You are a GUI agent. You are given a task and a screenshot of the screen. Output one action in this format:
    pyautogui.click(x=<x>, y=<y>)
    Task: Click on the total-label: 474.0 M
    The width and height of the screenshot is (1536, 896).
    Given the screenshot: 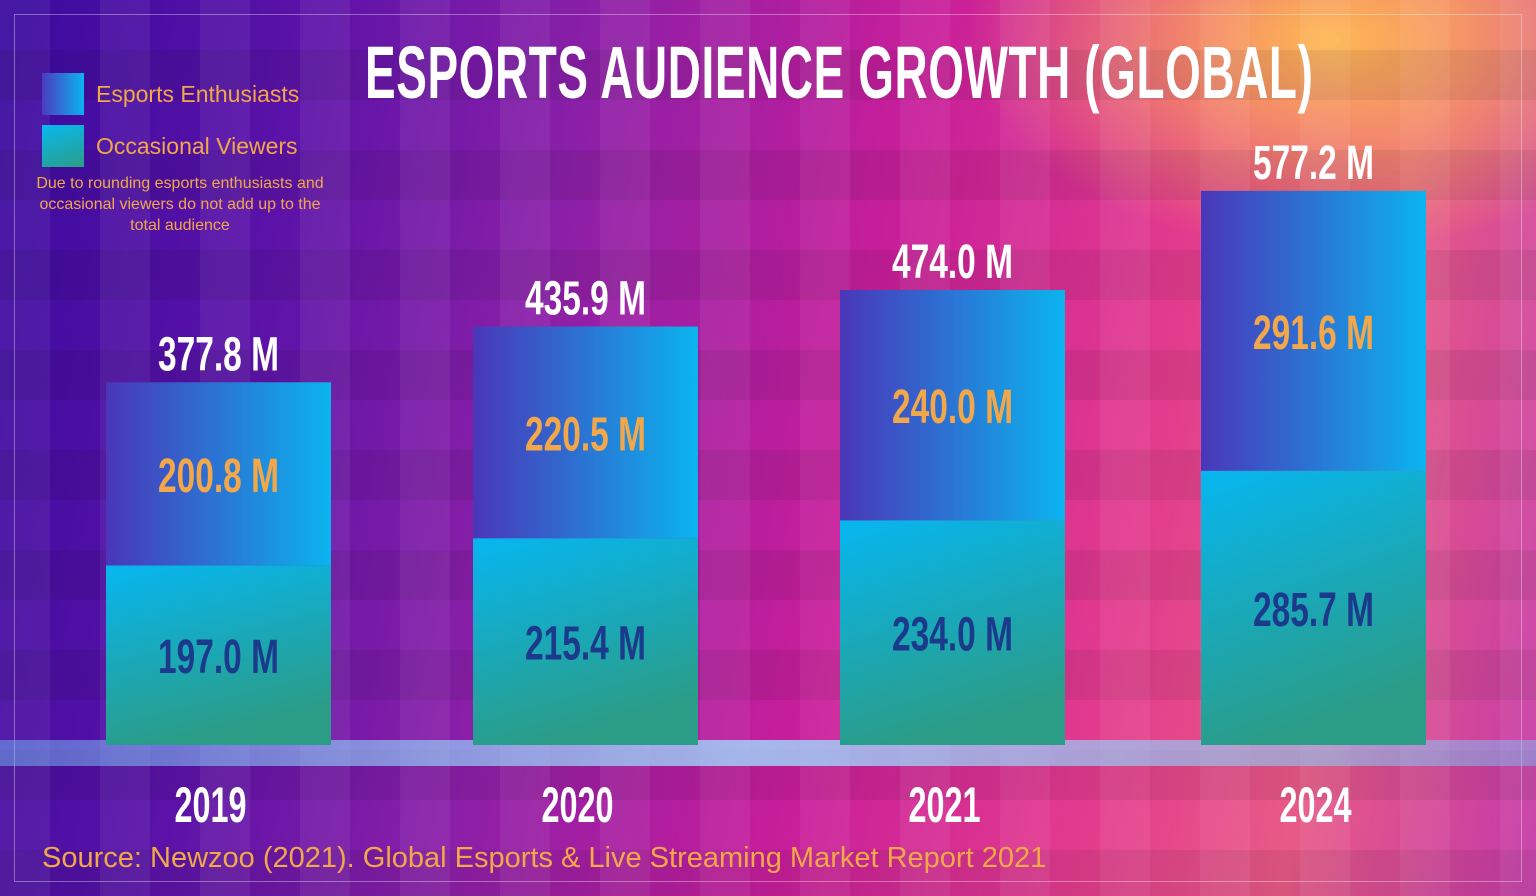 What is the action you would take?
    pyautogui.click(x=952, y=262)
    